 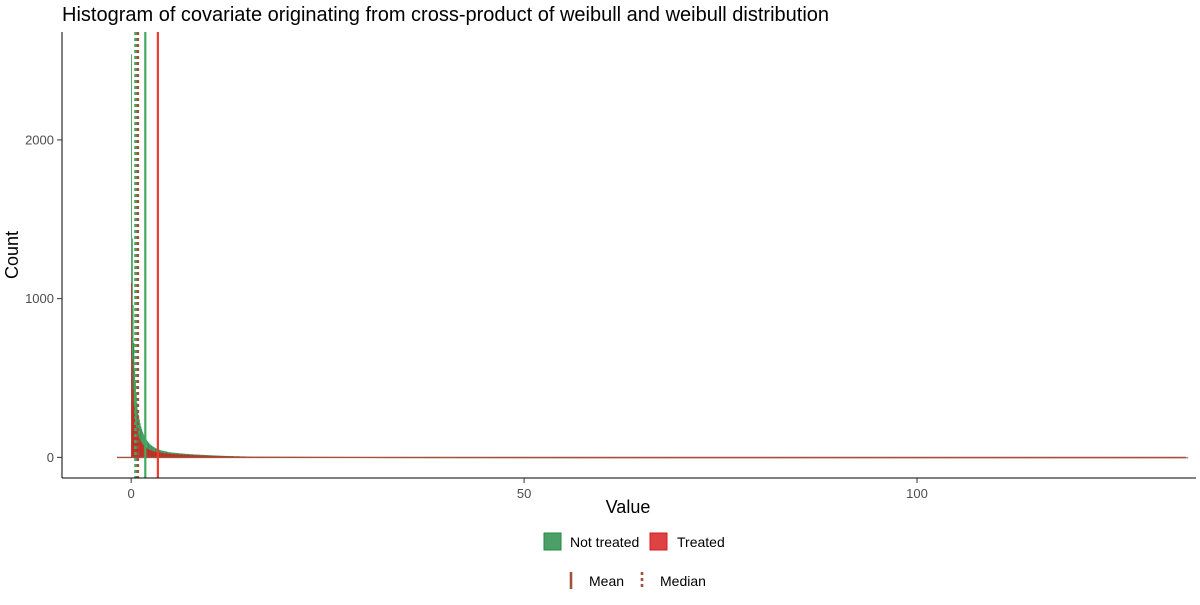 What do you see at coordinates (39, 298) in the screenshot?
I see `y-tick-label: 1000` at bounding box center [39, 298].